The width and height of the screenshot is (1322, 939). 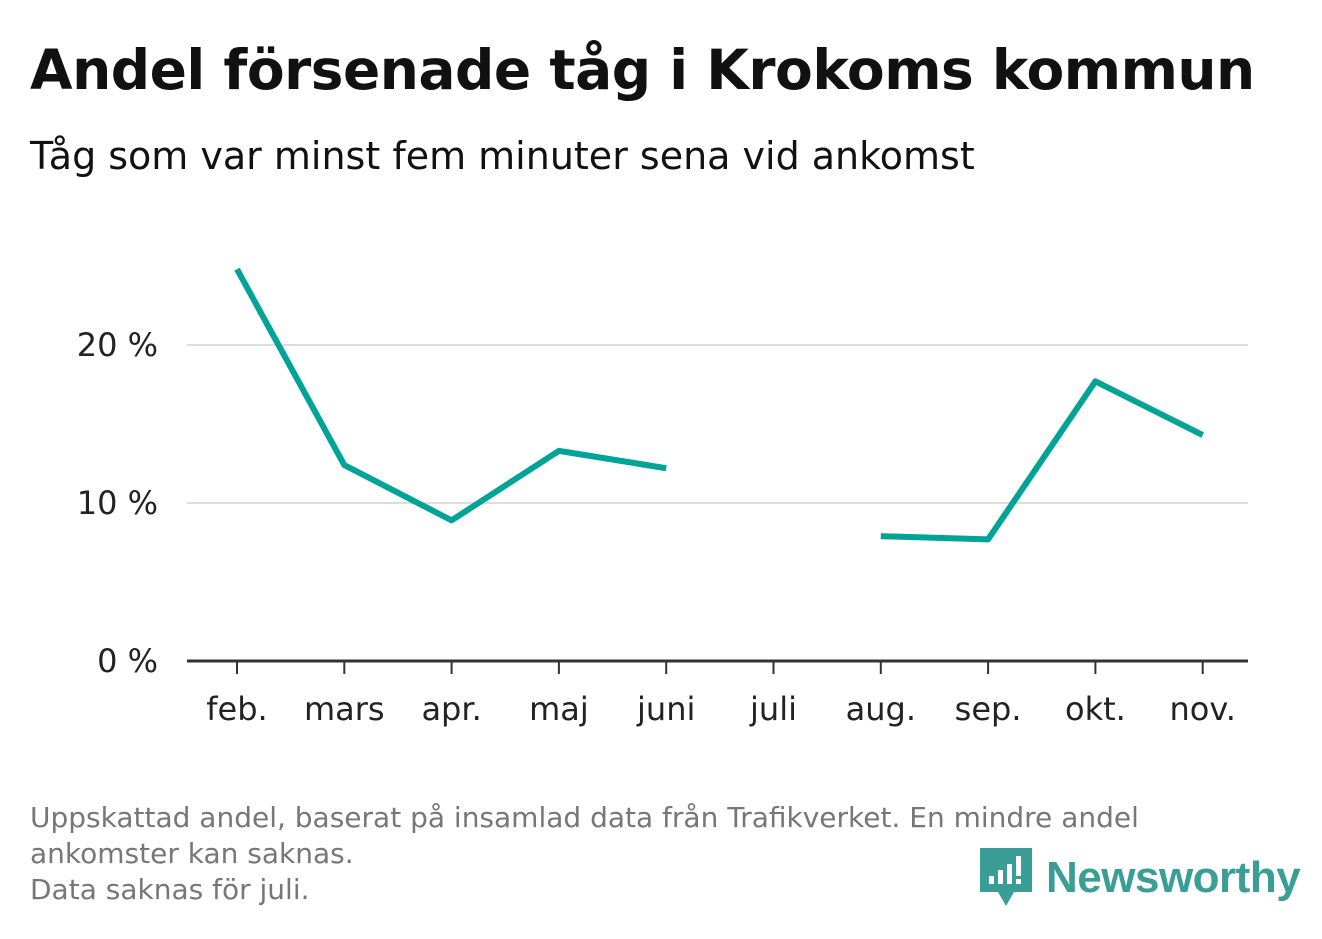 What do you see at coordinates (192, 853) in the screenshot?
I see `footnote-line: ankomster kan saknas.` at bounding box center [192, 853].